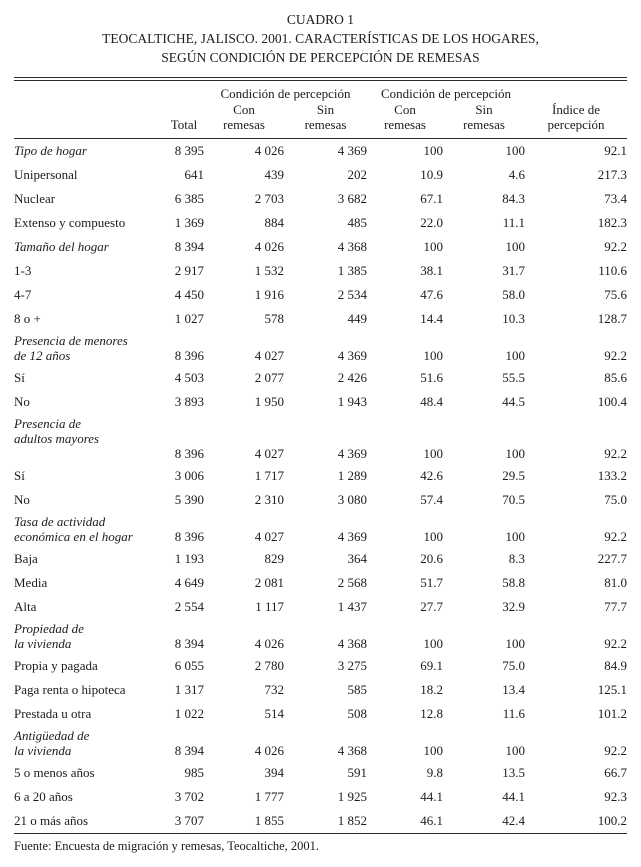  Describe the element at coordinates (189, 820) in the screenshot. I see `cell-value: 3 707` at that location.